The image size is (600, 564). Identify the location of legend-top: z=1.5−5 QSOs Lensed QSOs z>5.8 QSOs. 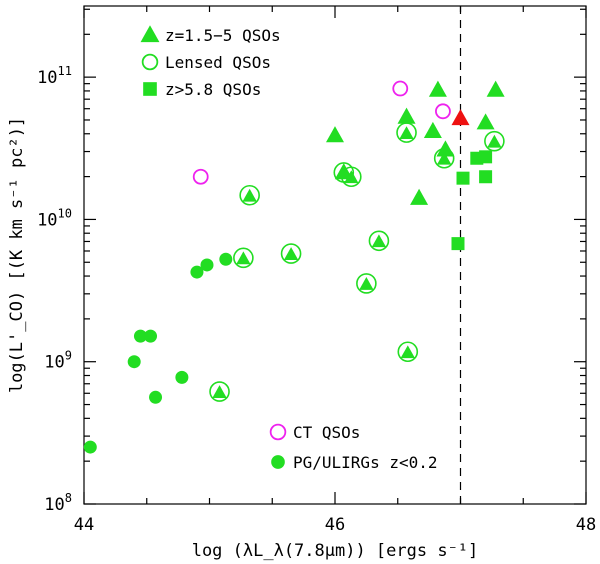
(210, 62).